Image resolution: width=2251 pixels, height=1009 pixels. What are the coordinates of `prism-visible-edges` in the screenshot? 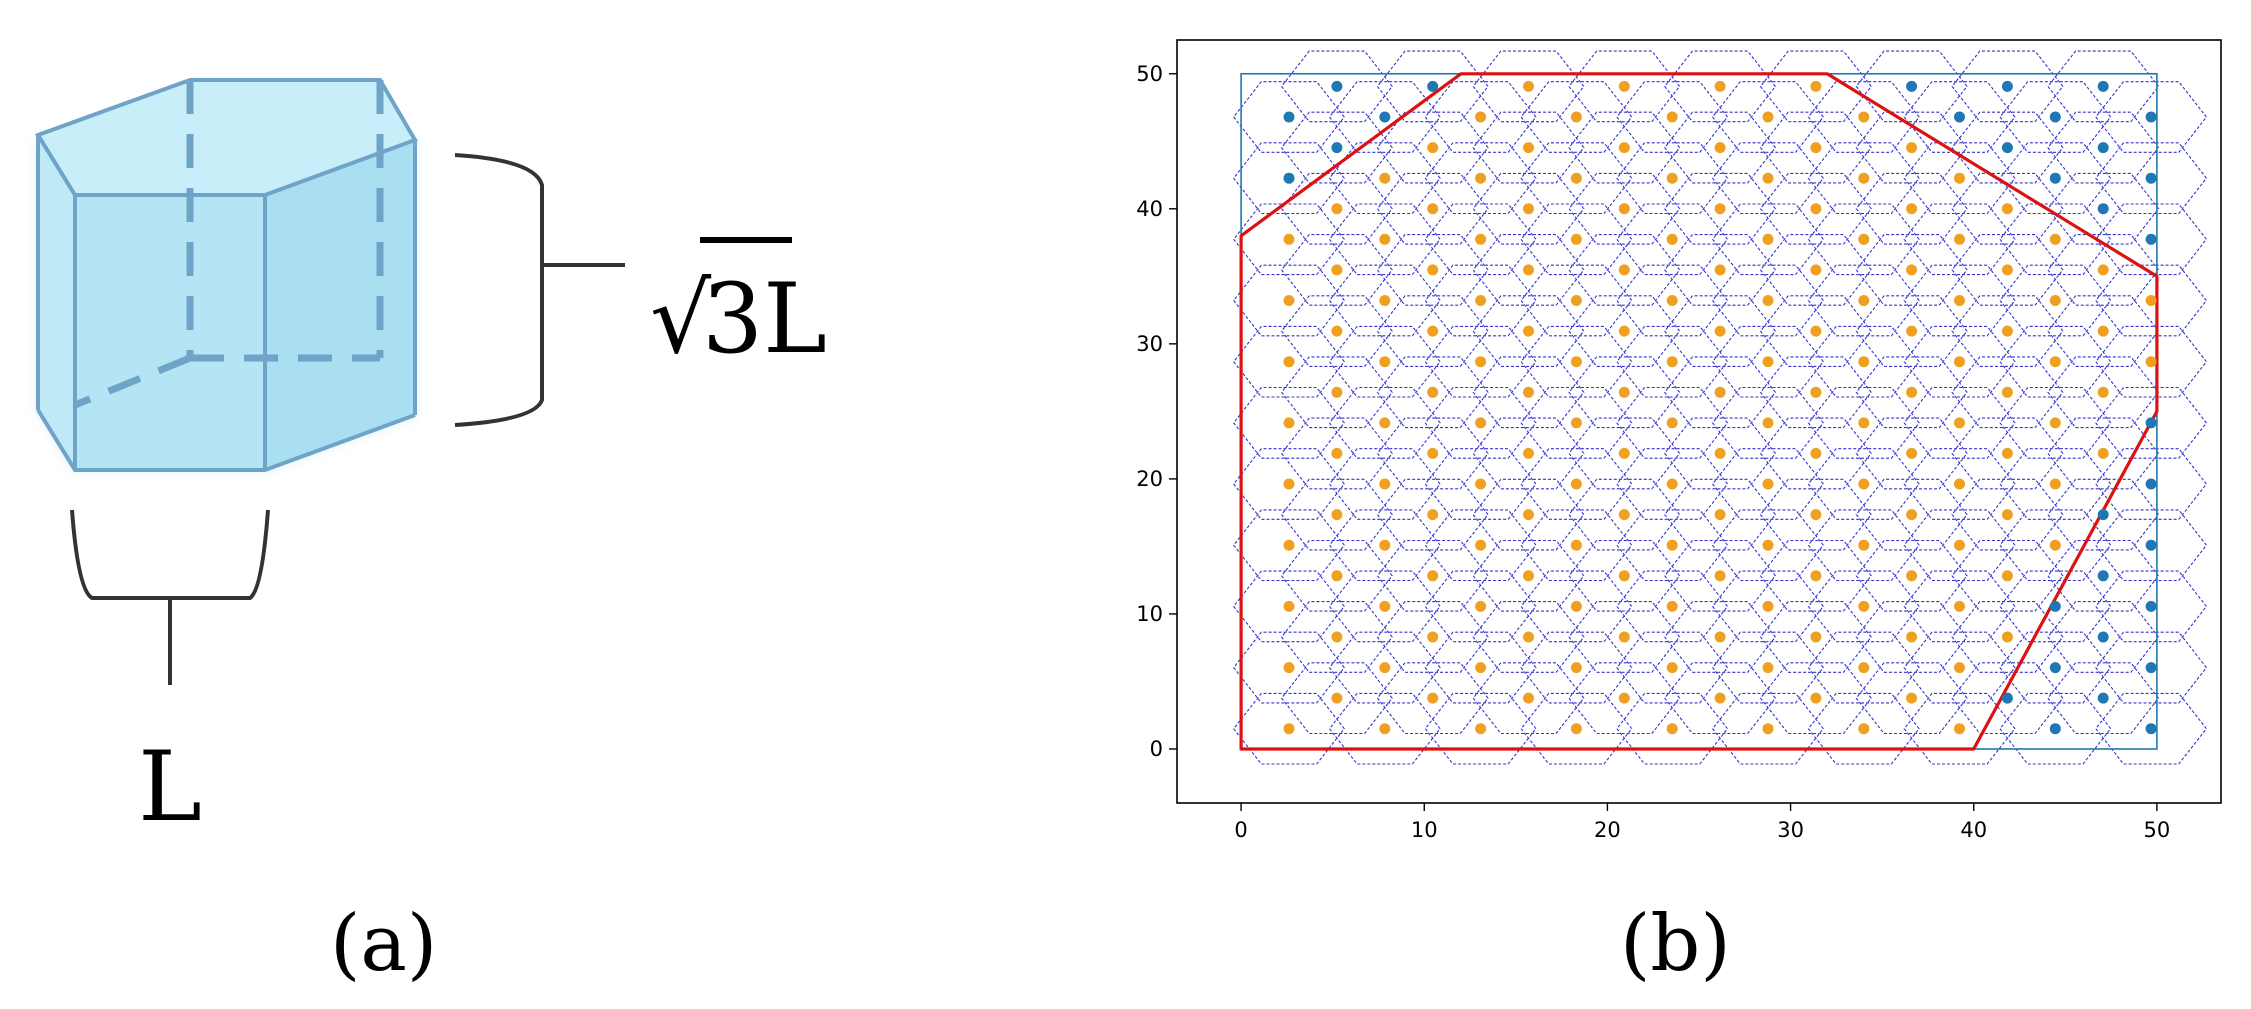 It's located at (226, 303).